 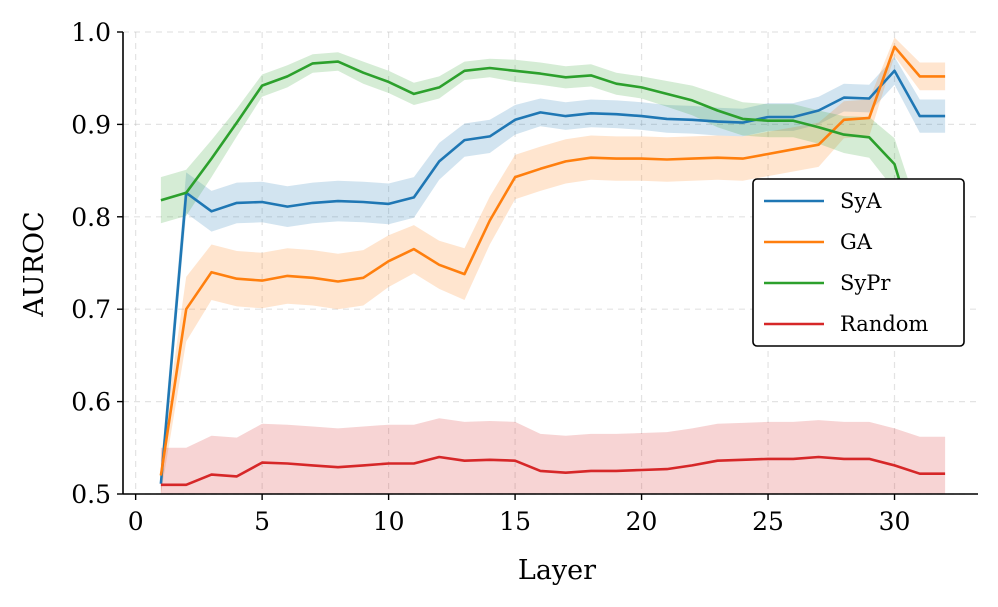 I want to click on x-tick-label: 30, so click(x=895, y=521).